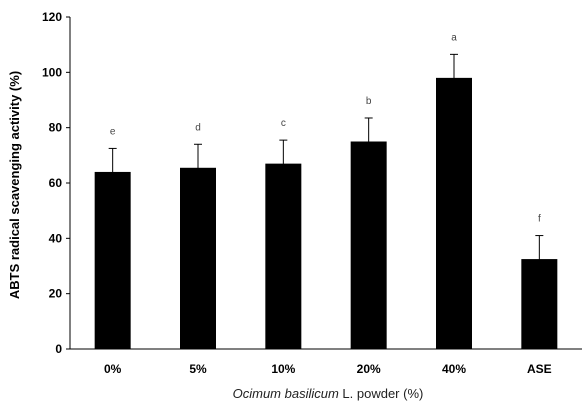 The image size is (587, 404). Describe the element at coordinates (454, 369) in the screenshot. I see `x-tick-label: 40%` at that location.